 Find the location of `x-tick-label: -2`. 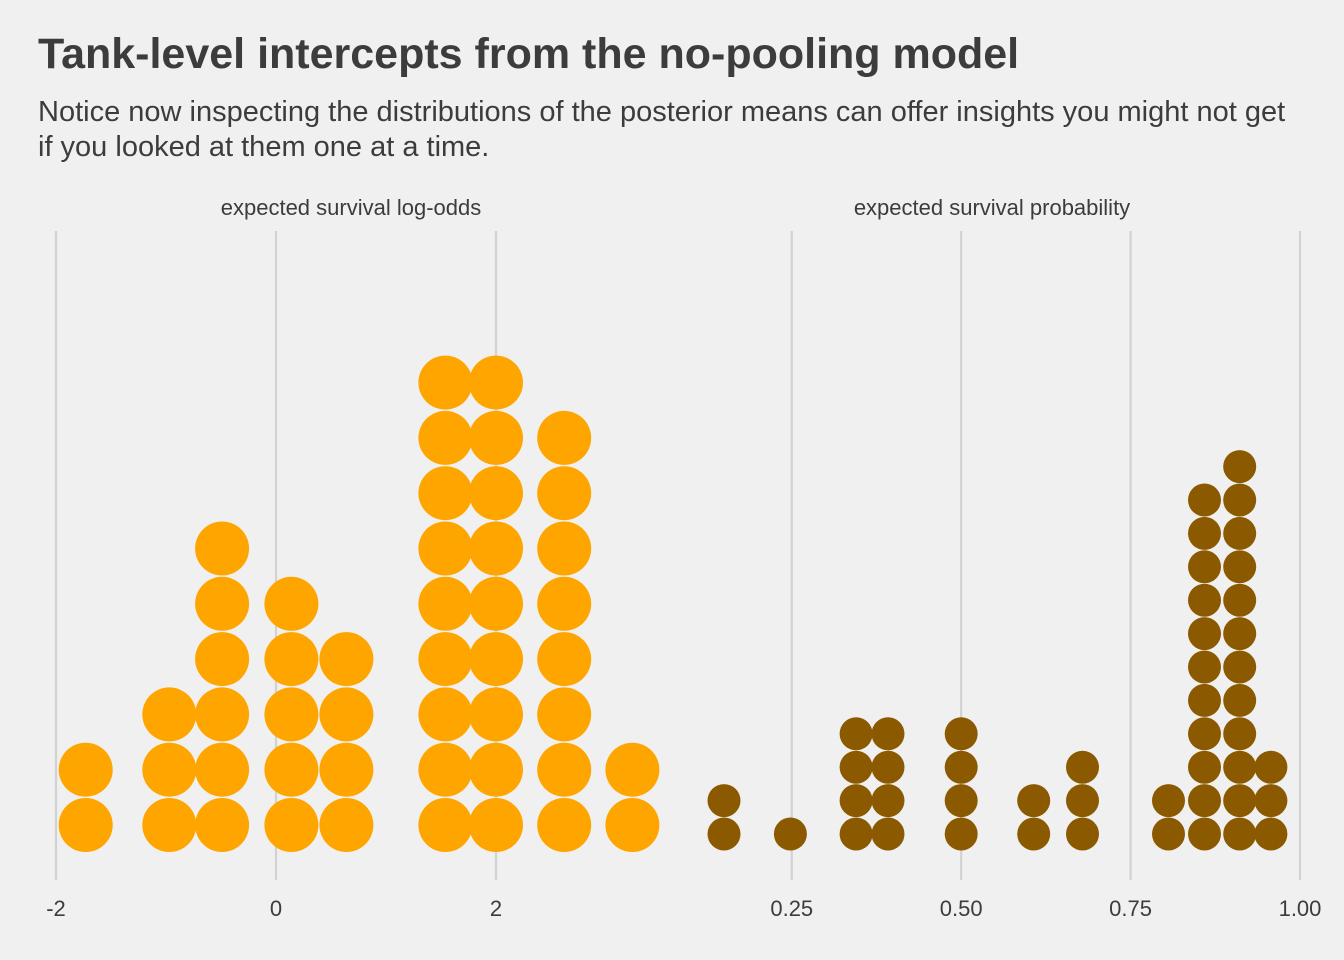

x-tick-label: -2 is located at coordinates (56, 908).